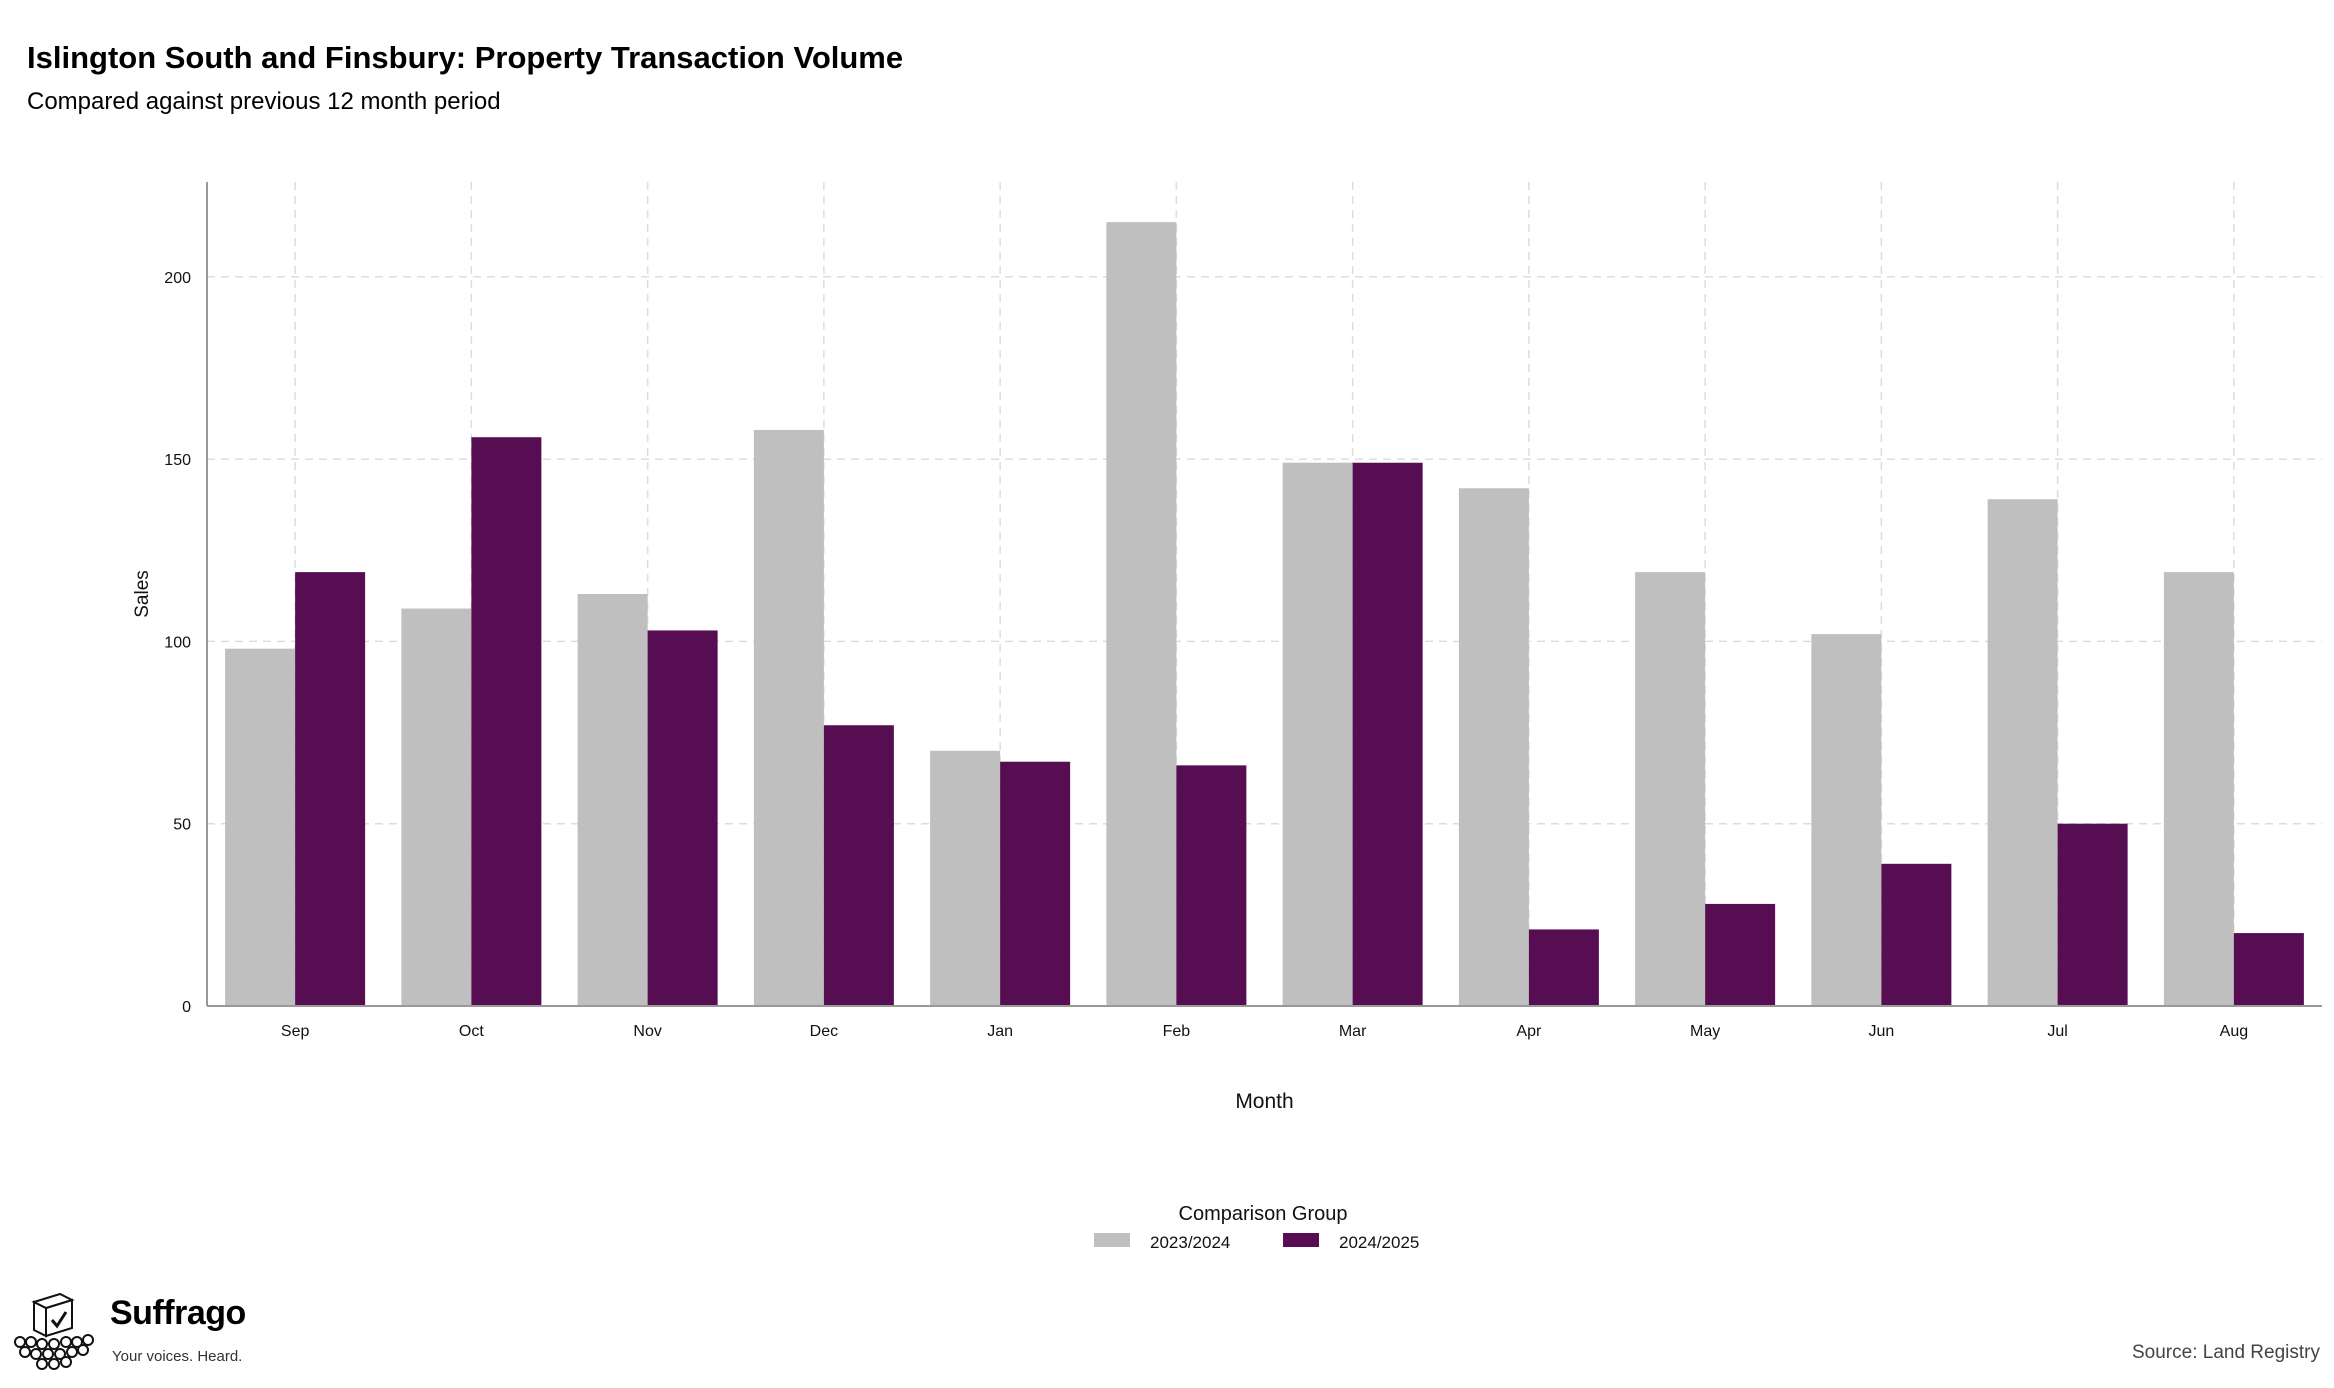 The image size is (2334, 1388). What do you see at coordinates (1387, 734) in the screenshot?
I see `bar-2024-2025-mar` at bounding box center [1387, 734].